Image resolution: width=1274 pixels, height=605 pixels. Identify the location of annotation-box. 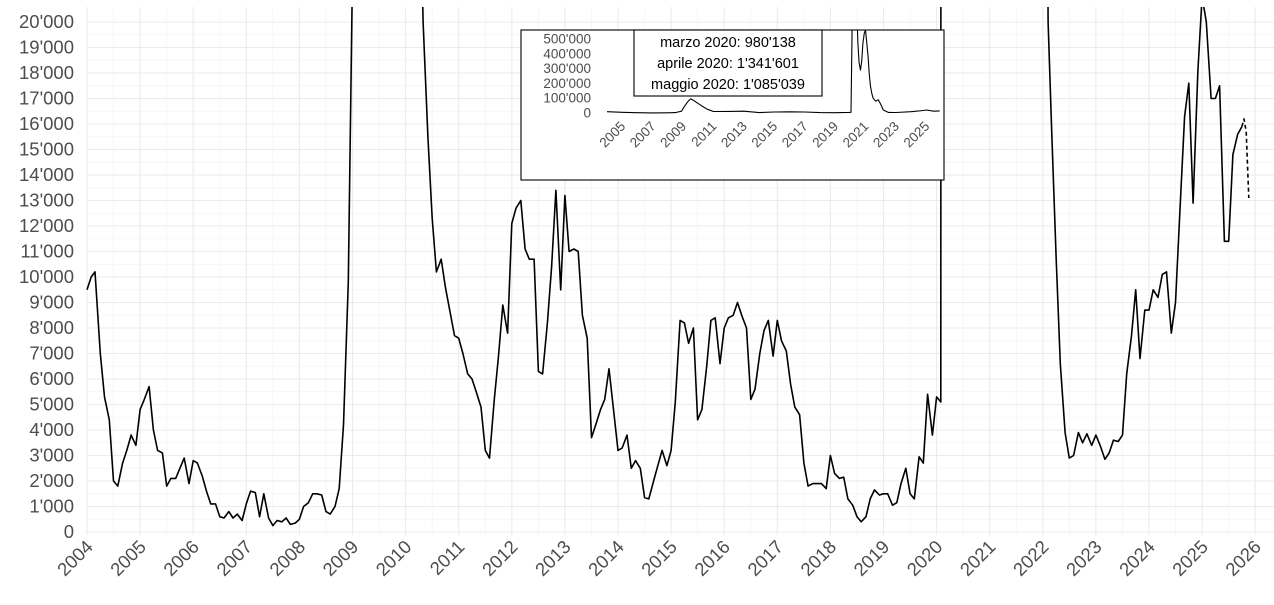
(728, 63).